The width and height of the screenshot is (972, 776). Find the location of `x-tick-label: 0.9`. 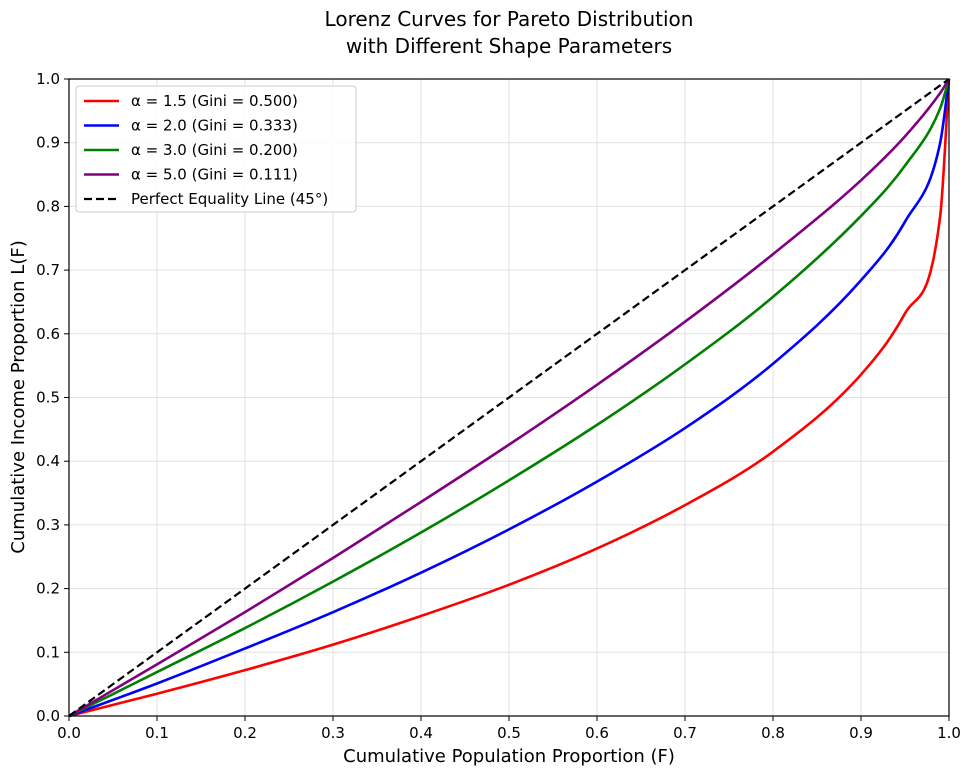

x-tick-label: 0.9 is located at coordinates (861, 733).